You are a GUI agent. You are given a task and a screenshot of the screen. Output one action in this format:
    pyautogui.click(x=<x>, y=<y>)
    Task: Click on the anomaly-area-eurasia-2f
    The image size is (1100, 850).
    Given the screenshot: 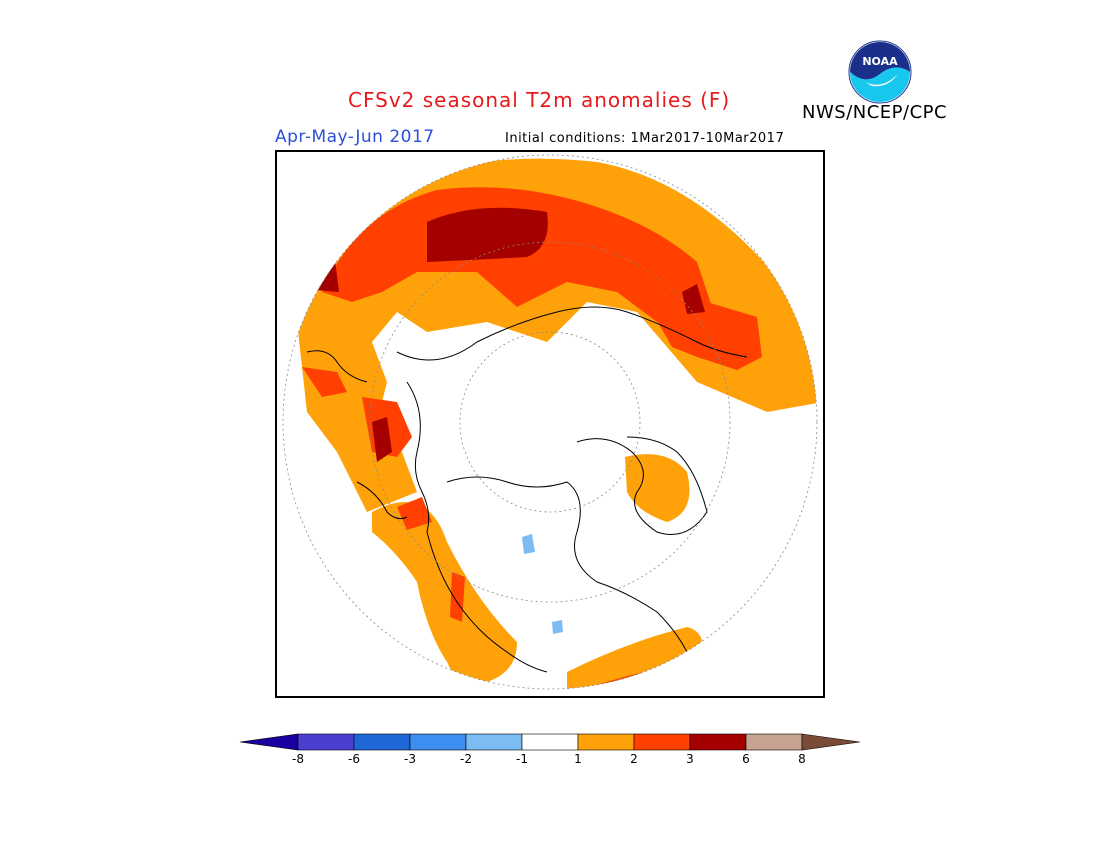 What is the action you would take?
    pyautogui.click(x=519, y=264)
    